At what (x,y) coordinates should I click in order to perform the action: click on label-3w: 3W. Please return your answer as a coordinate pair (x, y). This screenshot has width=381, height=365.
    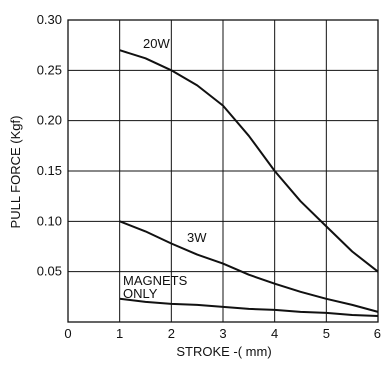
    Looking at the image, I should click on (197, 237).